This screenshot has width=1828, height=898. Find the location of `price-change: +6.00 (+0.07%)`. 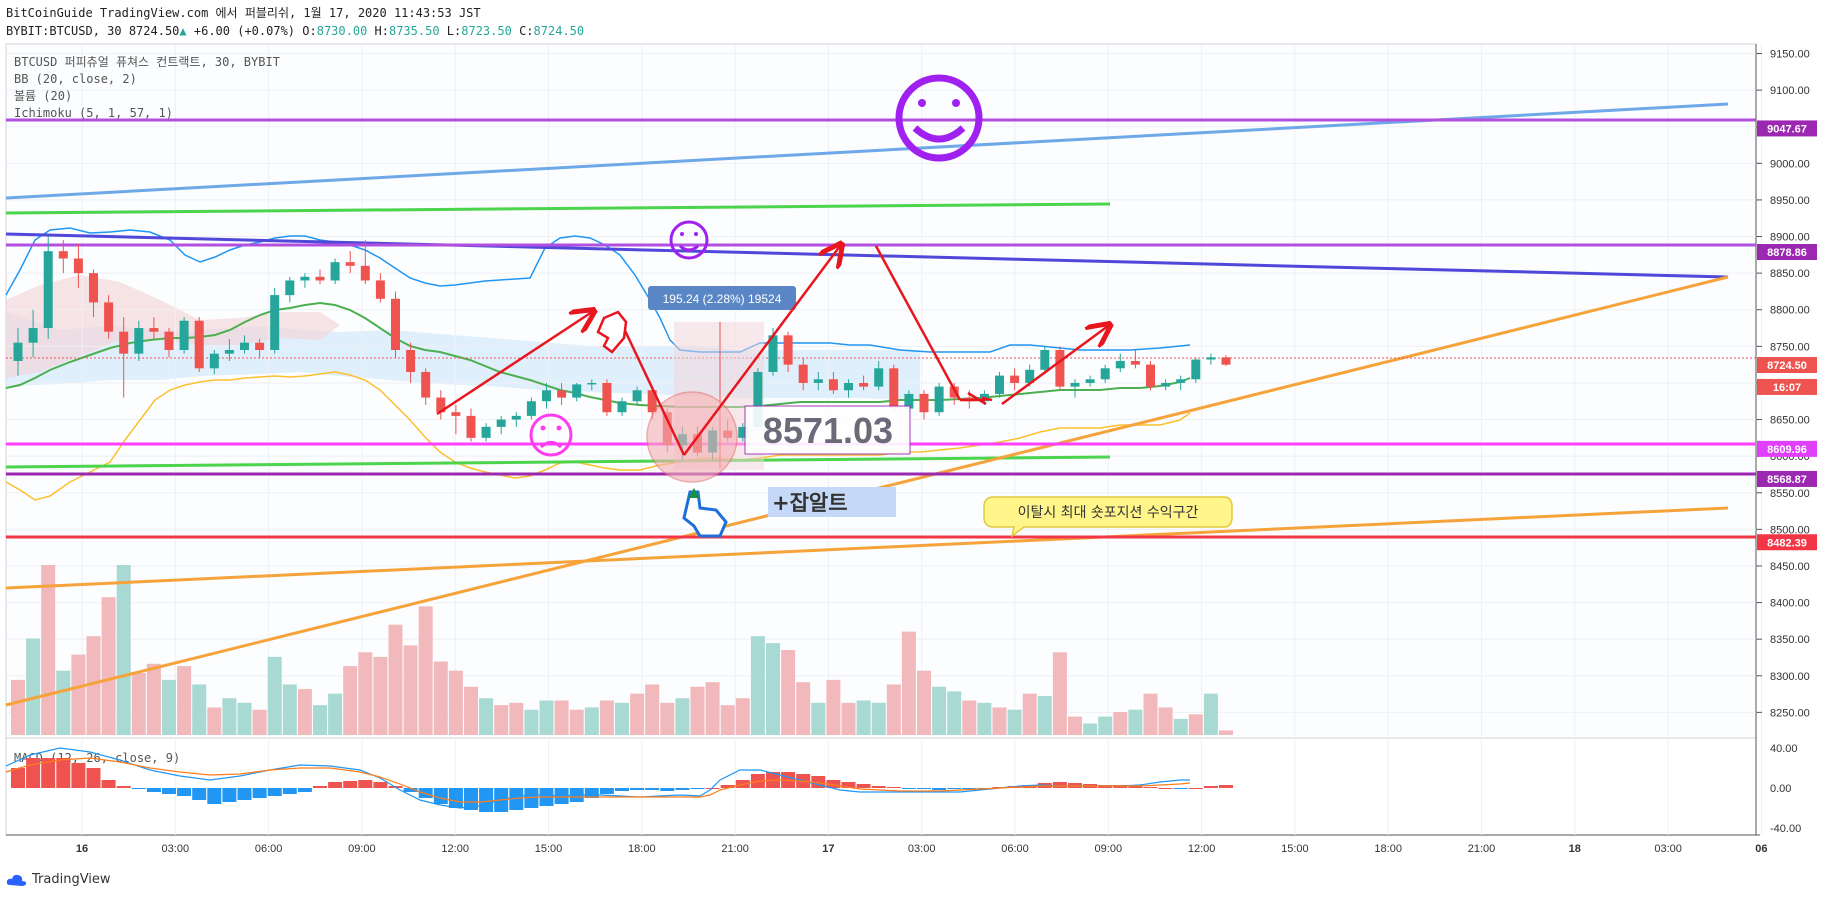

price-change: +6.00 (+0.07%) is located at coordinates (244, 31).